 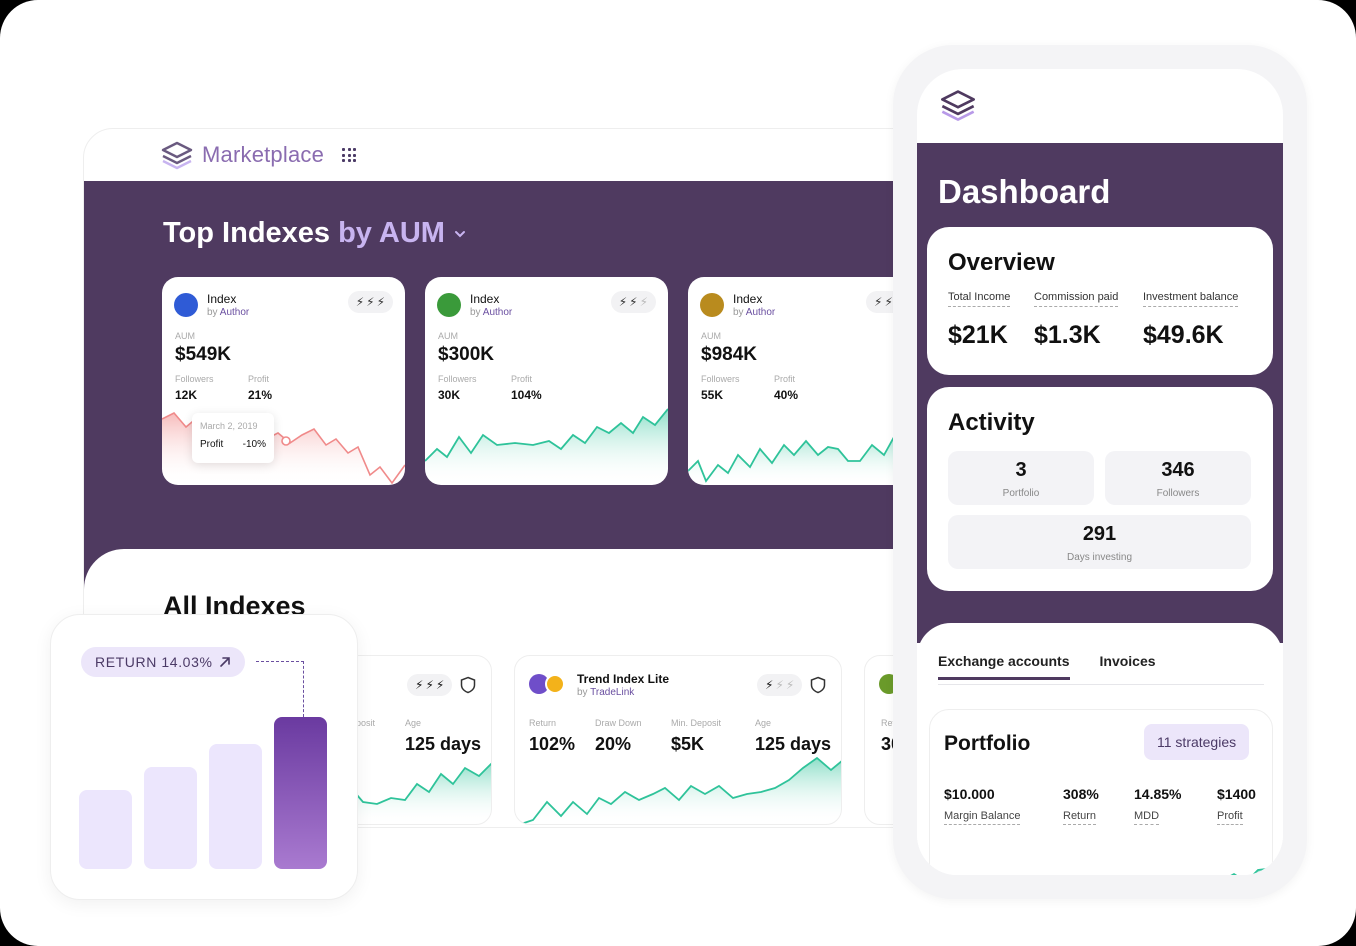 What do you see at coordinates (1251, 871) in the screenshot?
I see `portfolio-sparkline` at bounding box center [1251, 871].